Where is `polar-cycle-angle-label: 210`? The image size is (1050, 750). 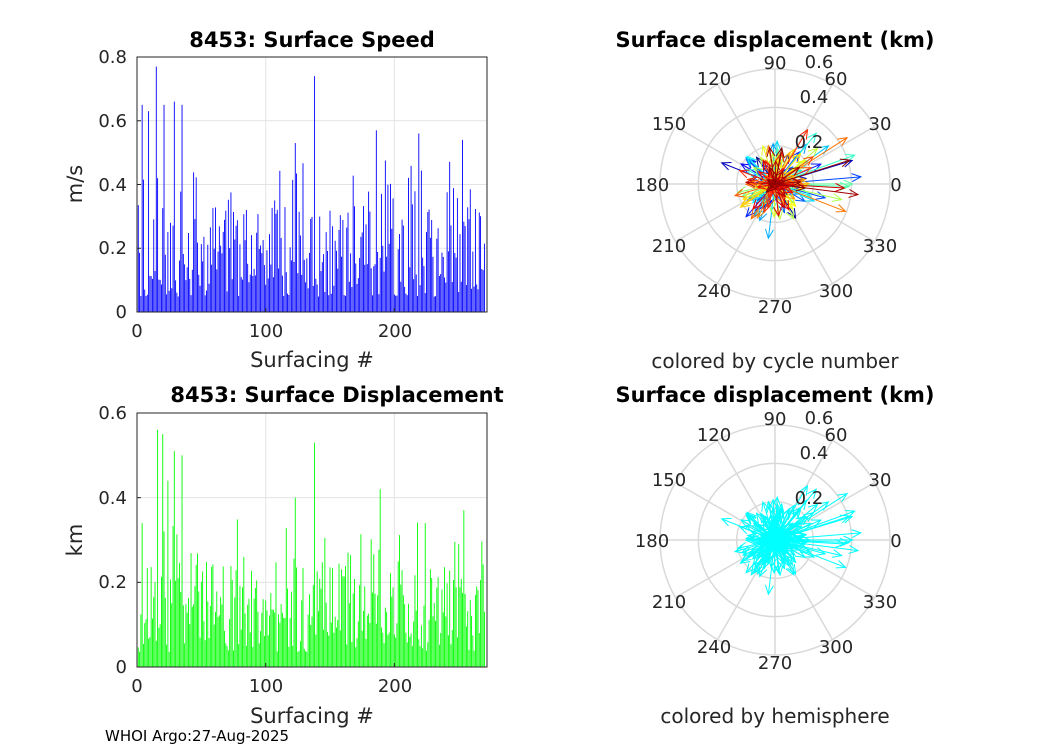 polar-cycle-angle-label: 210 is located at coordinates (669, 246).